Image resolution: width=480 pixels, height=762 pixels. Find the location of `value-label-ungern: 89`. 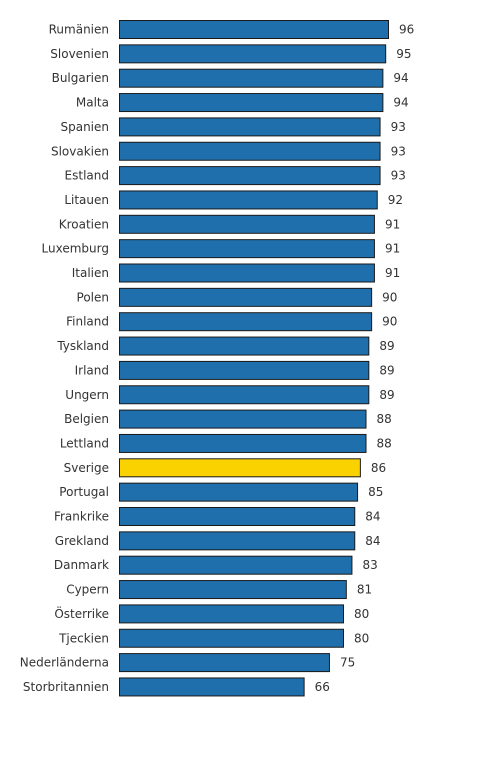

value-label-ungern: 89 is located at coordinates (386, 395).